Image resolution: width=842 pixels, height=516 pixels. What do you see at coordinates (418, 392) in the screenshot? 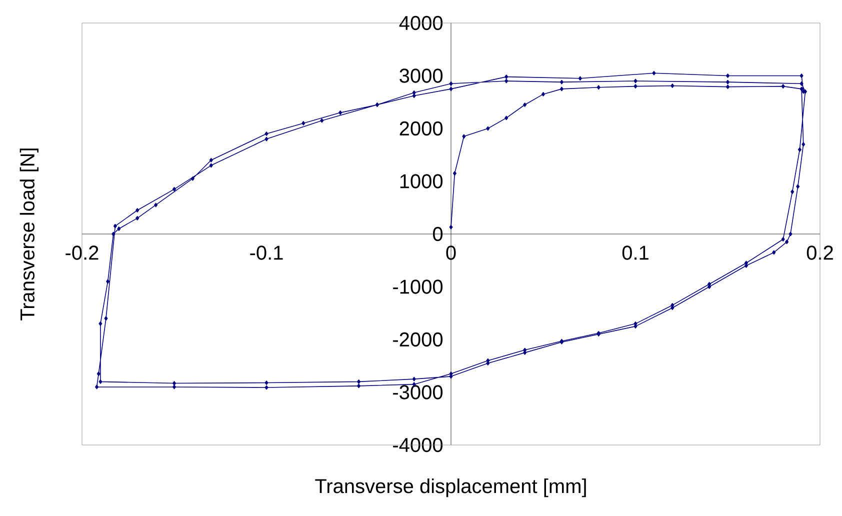
I see `y-tick-label: -3000` at bounding box center [418, 392].